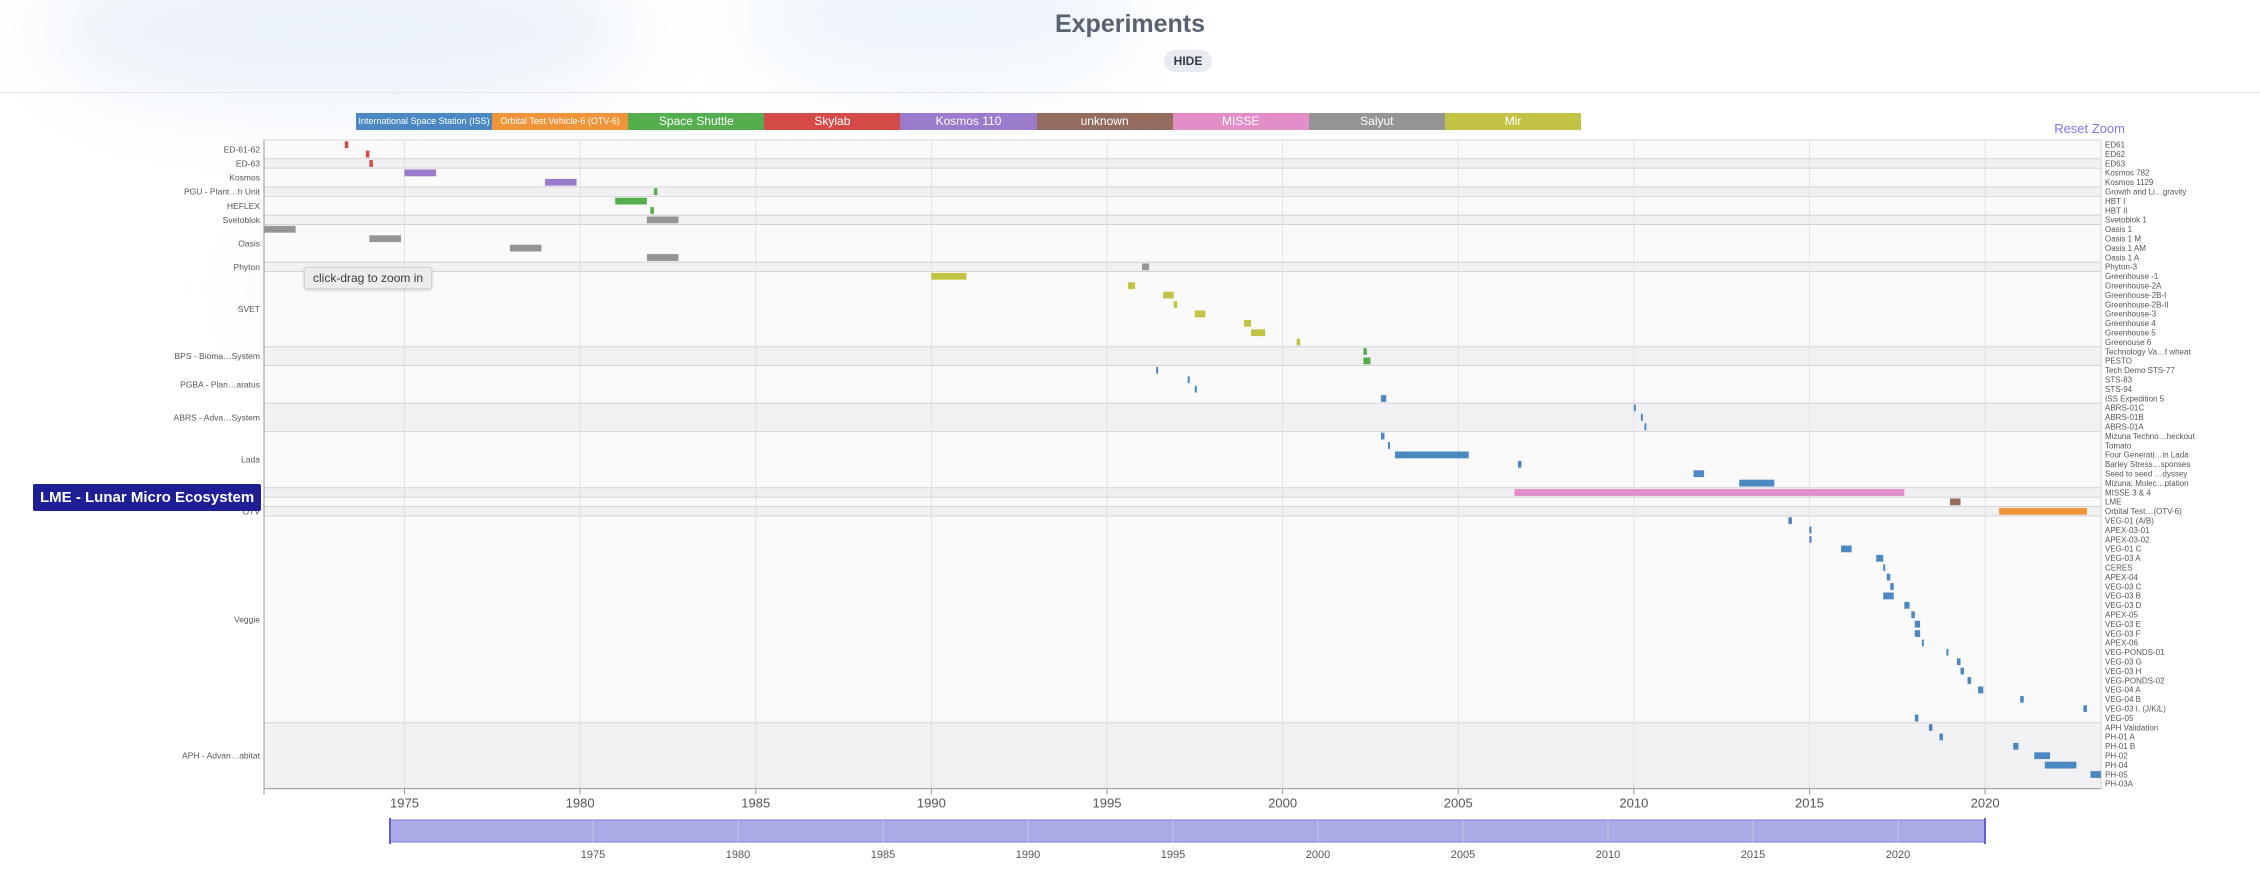 Image resolution: width=2260 pixels, height=878 pixels. Describe the element at coordinates (2148, 351) in the screenshot. I see `row-label: Technology Va…f wheat` at that location.